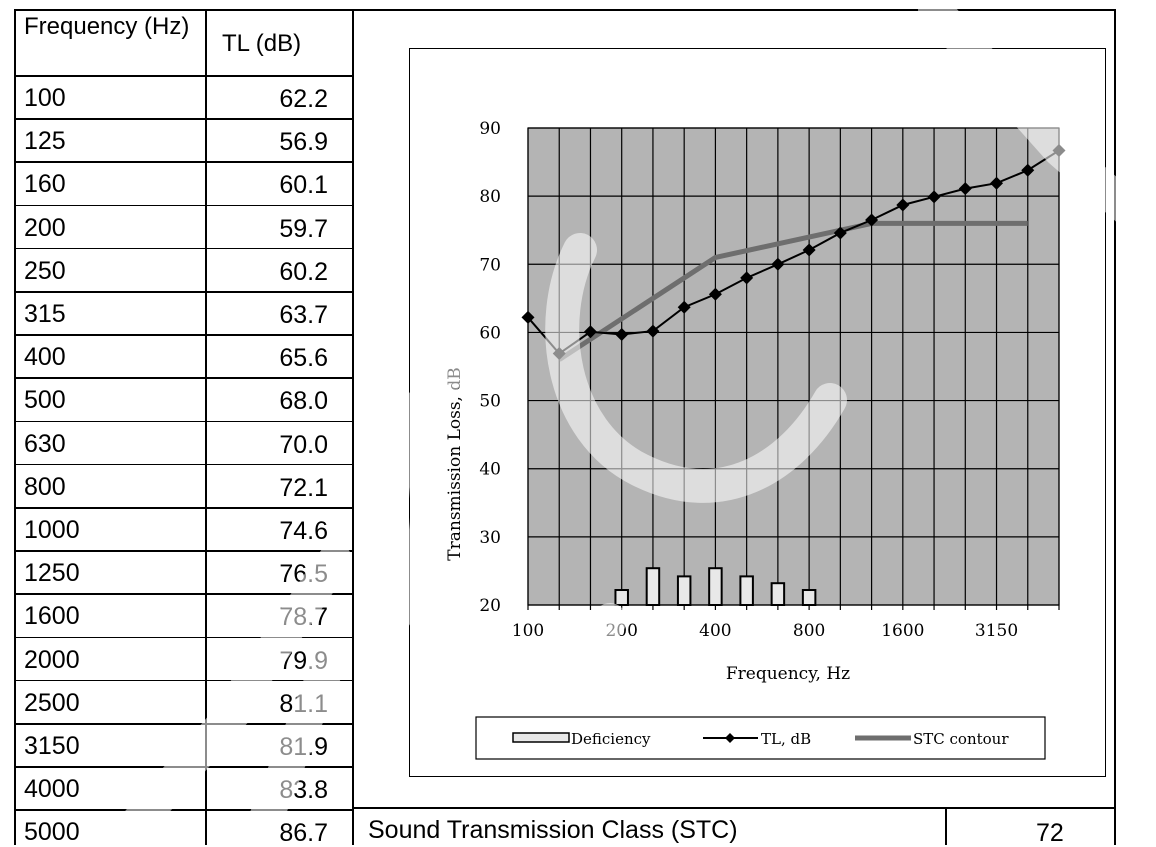 The width and height of the screenshot is (1156, 847). What do you see at coordinates (303, 185) in the screenshot?
I see `tl-cell: 60.1` at bounding box center [303, 185].